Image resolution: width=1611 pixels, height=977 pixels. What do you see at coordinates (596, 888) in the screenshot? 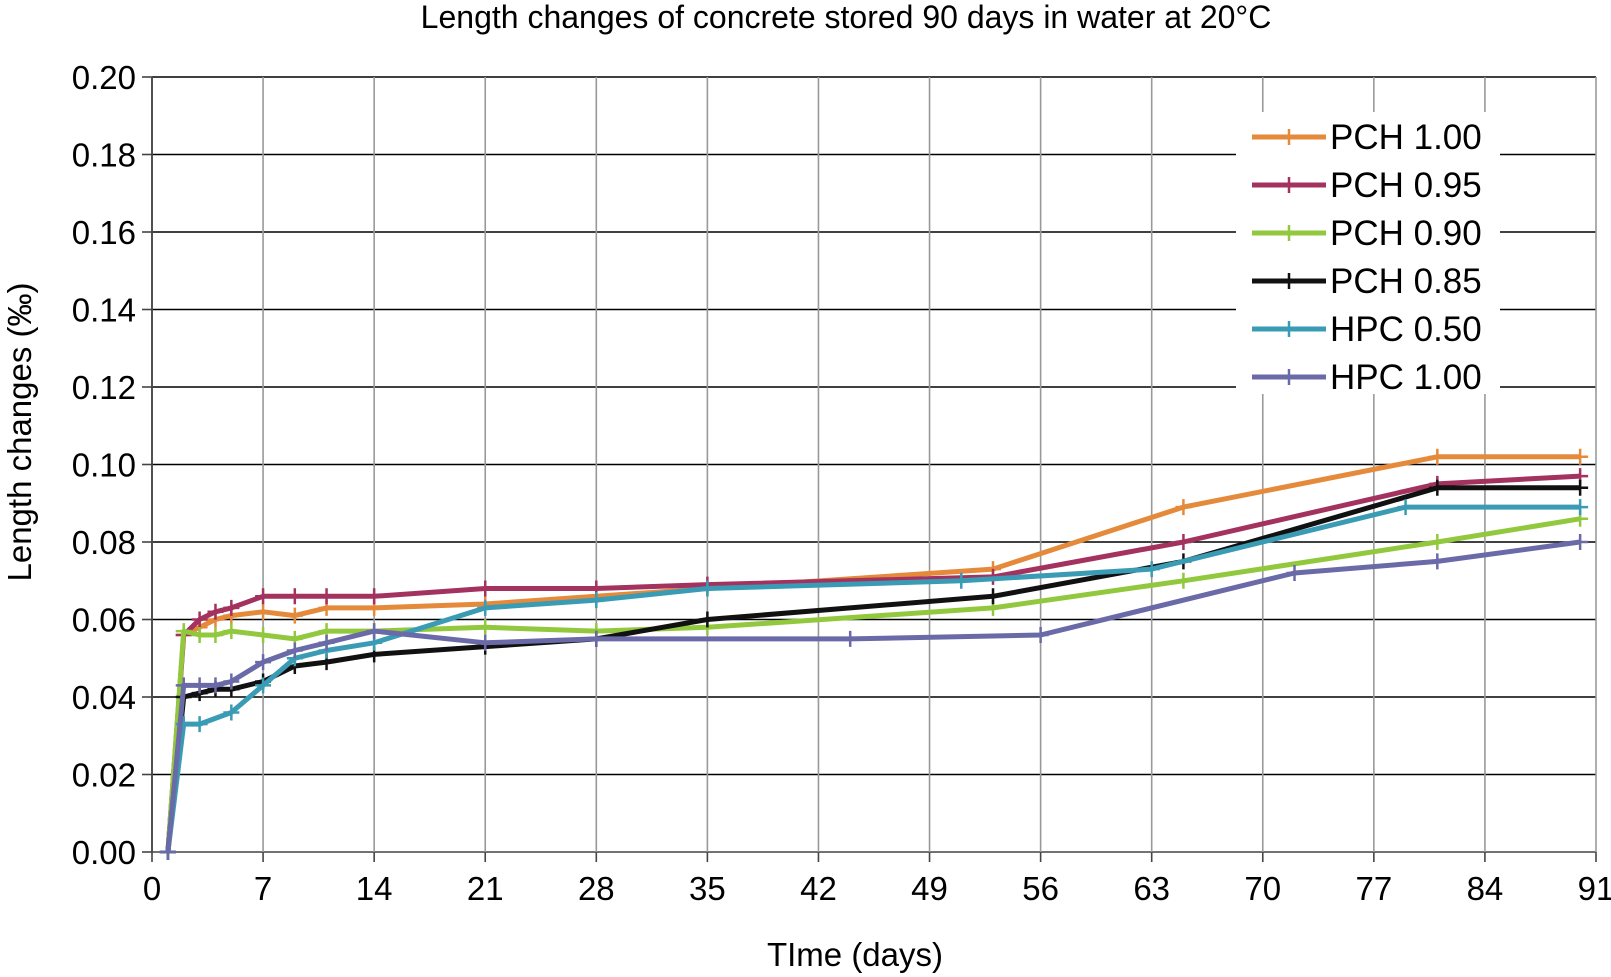
I see `x-tick-label: 28` at bounding box center [596, 888].